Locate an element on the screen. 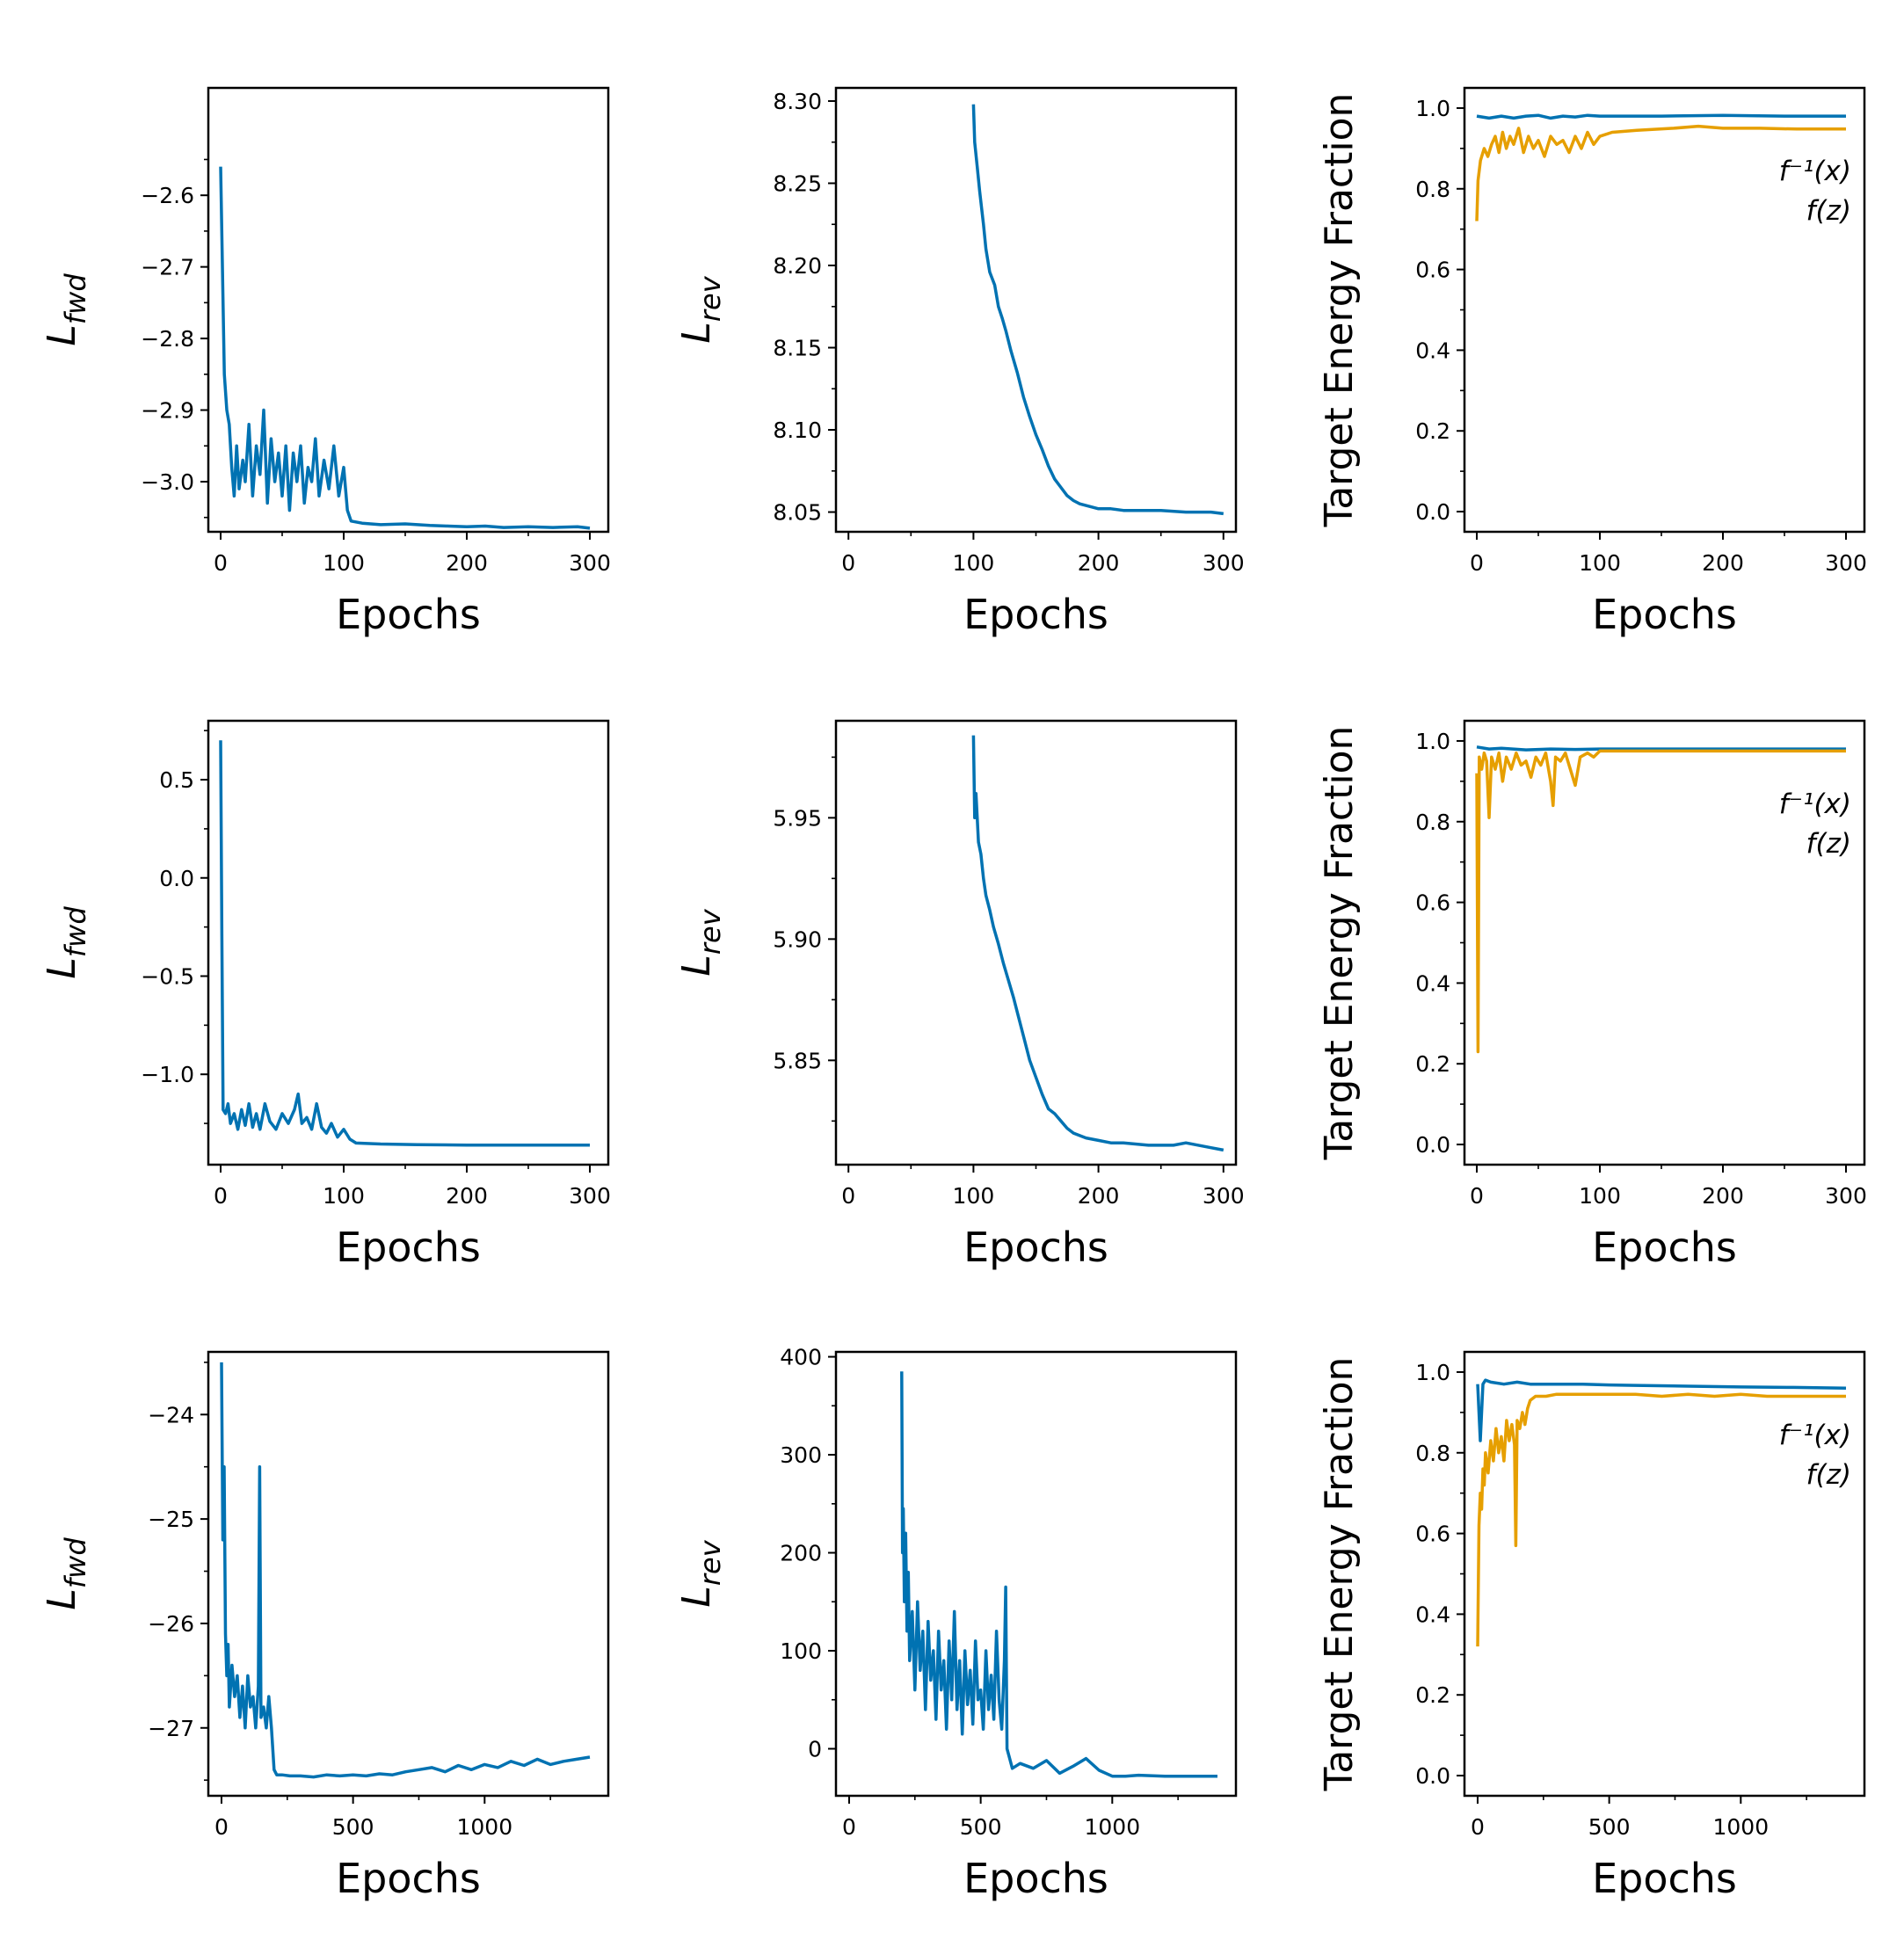 The height and width of the screenshot is (1954, 1904). r0c1-ytick-label: 8.20 is located at coordinates (797, 266).